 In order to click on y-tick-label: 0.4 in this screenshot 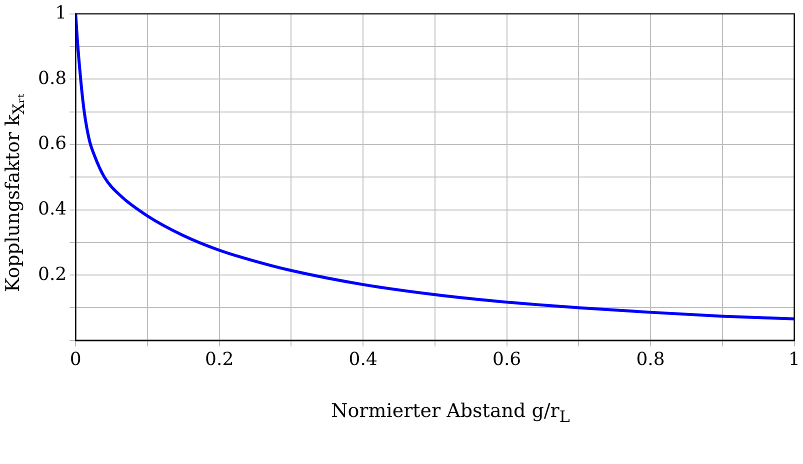, I will do `click(52, 209)`.